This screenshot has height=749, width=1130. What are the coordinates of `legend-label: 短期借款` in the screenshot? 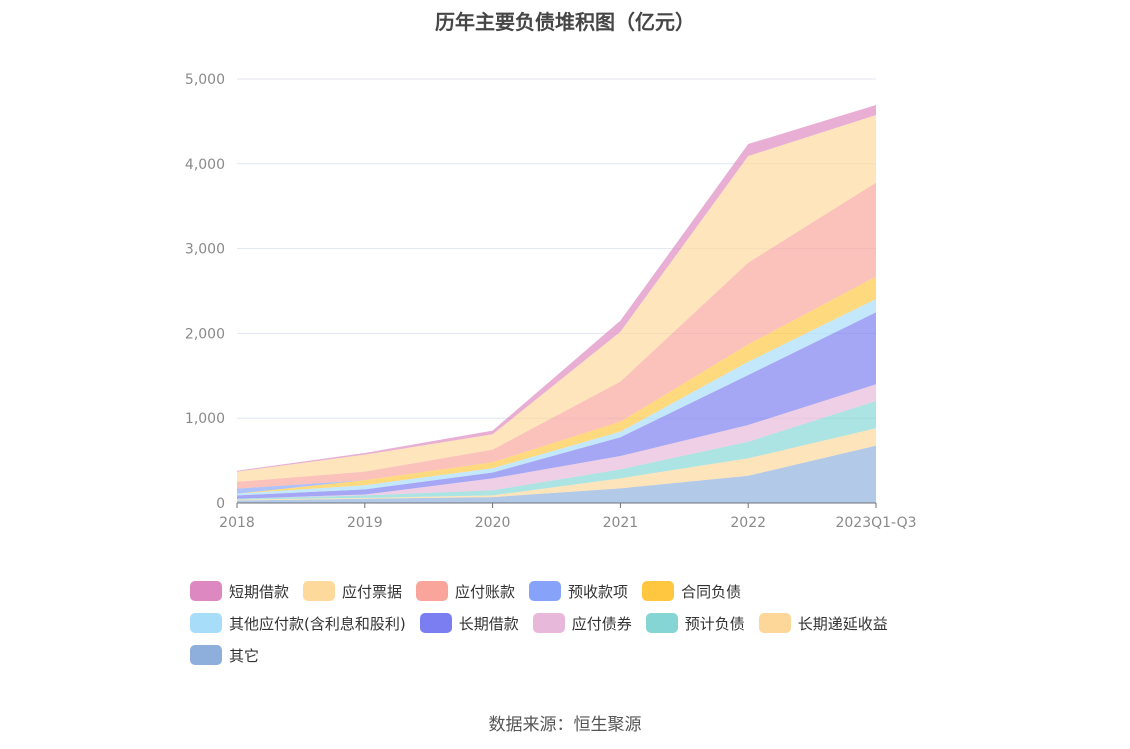 It's located at (259, 591).